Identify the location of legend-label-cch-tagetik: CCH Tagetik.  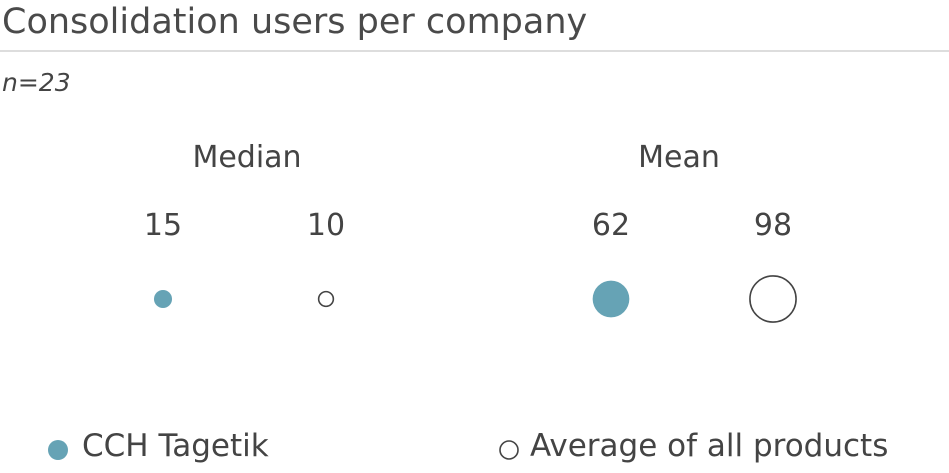
(175, 446).